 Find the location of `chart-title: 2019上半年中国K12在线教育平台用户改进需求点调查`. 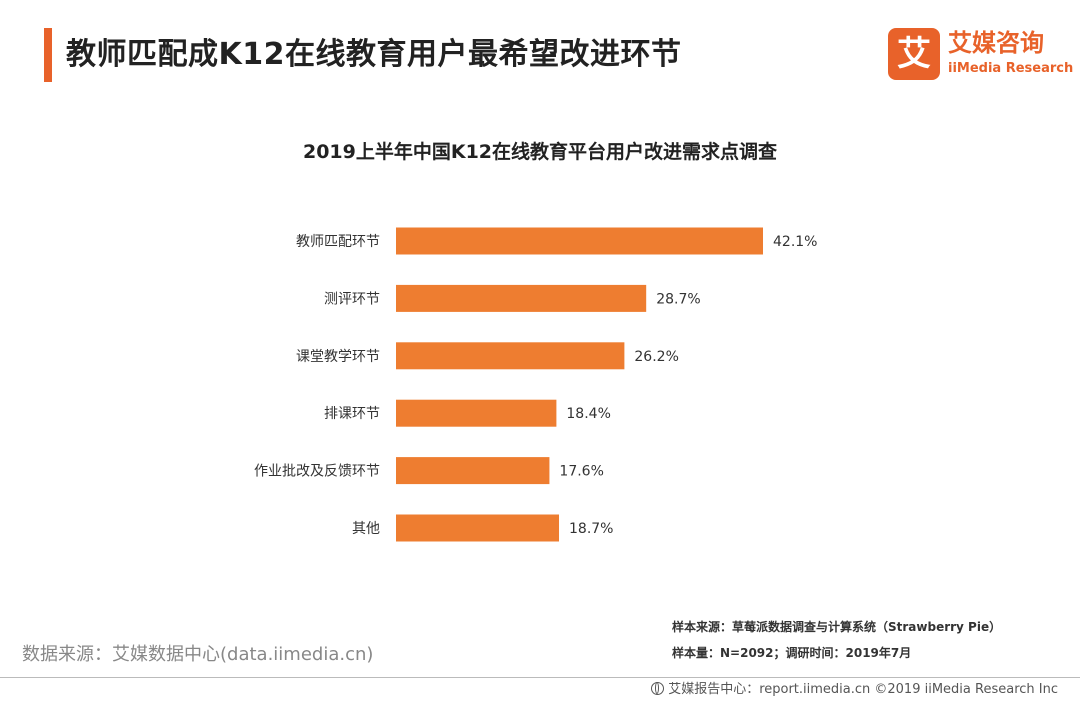

chart-title: 2019上半年中国K12在线教育平台用户改进需求点调查 is located at coordinates (540, 152).